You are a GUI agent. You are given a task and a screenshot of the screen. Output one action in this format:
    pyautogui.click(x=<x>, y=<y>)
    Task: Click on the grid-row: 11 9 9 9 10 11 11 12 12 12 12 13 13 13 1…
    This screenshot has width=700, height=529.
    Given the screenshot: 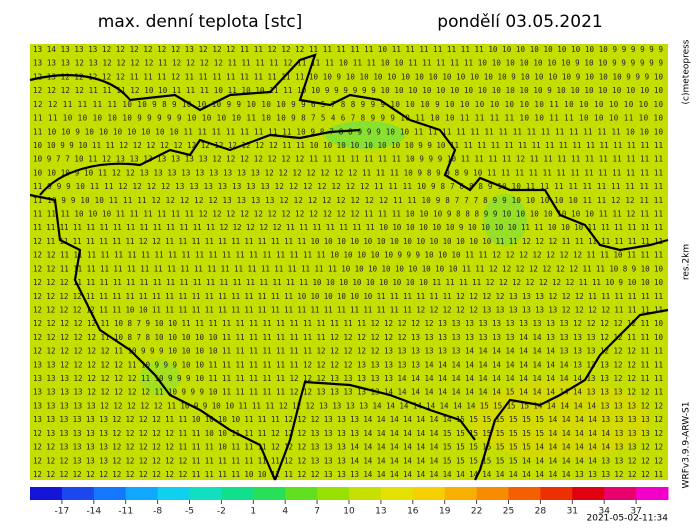 What is the action you would take?
    pyautogui.click(x=348, y=186)
    